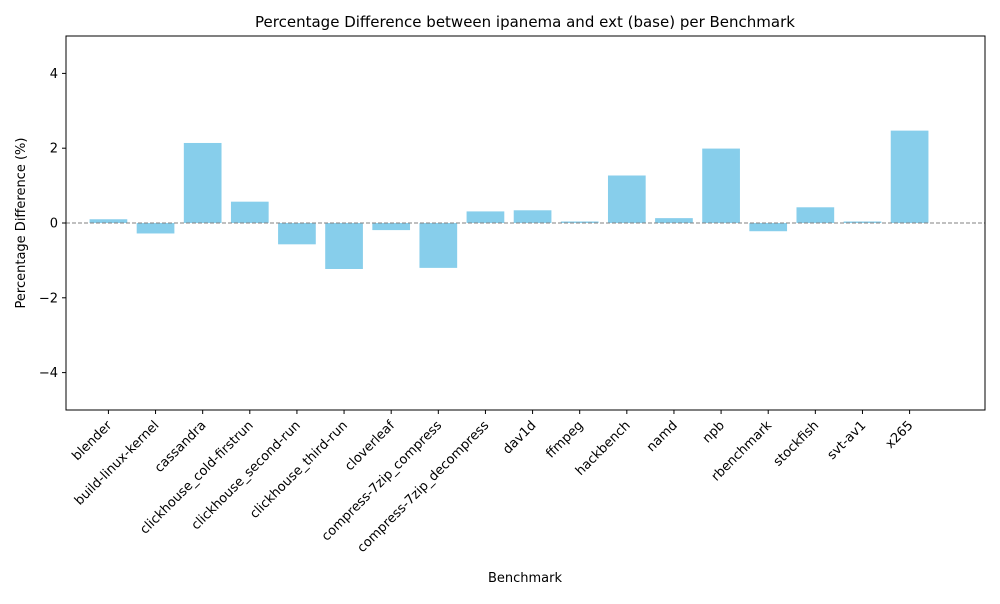 The width and height of the screenshot is (1000, 604). I want to click on x-tick-label-svt-av1: svt-av1, so click(847, 440).